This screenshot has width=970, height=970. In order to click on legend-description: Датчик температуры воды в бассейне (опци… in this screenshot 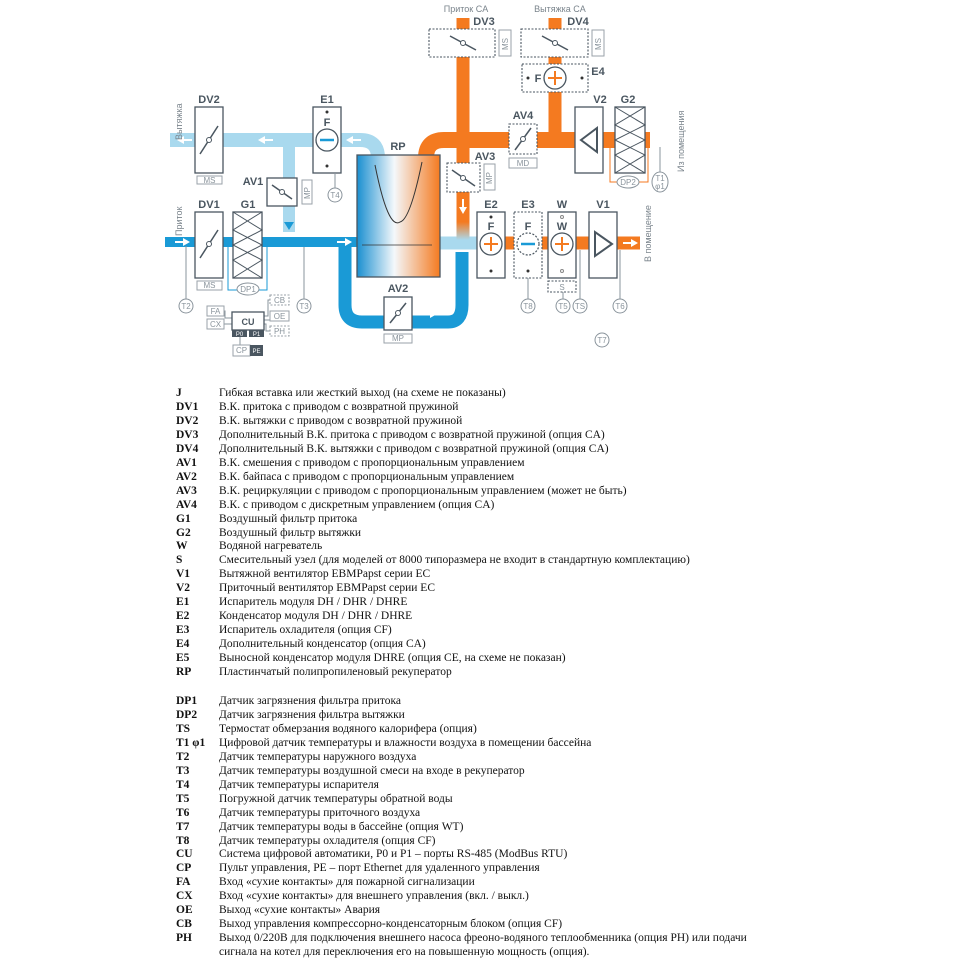, I will do `click(341, 826)`.